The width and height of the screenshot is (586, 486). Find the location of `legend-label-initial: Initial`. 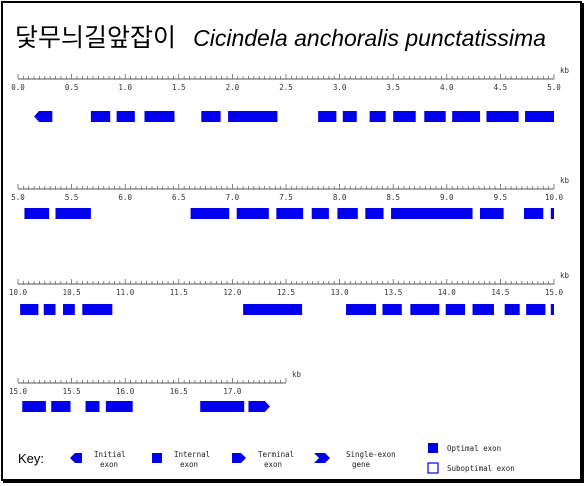

legend-label-initial: Initial is located at coordinates (110, 454).